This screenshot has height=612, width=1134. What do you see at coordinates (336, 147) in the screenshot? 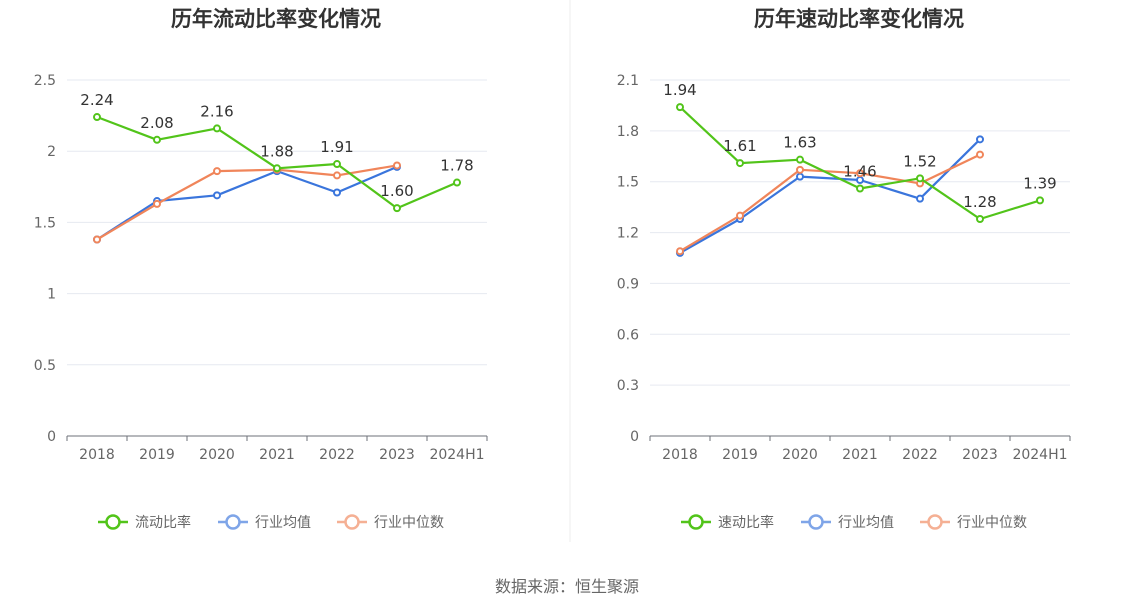
I see `data-label: 1.91` at bounding box center [336, 147].